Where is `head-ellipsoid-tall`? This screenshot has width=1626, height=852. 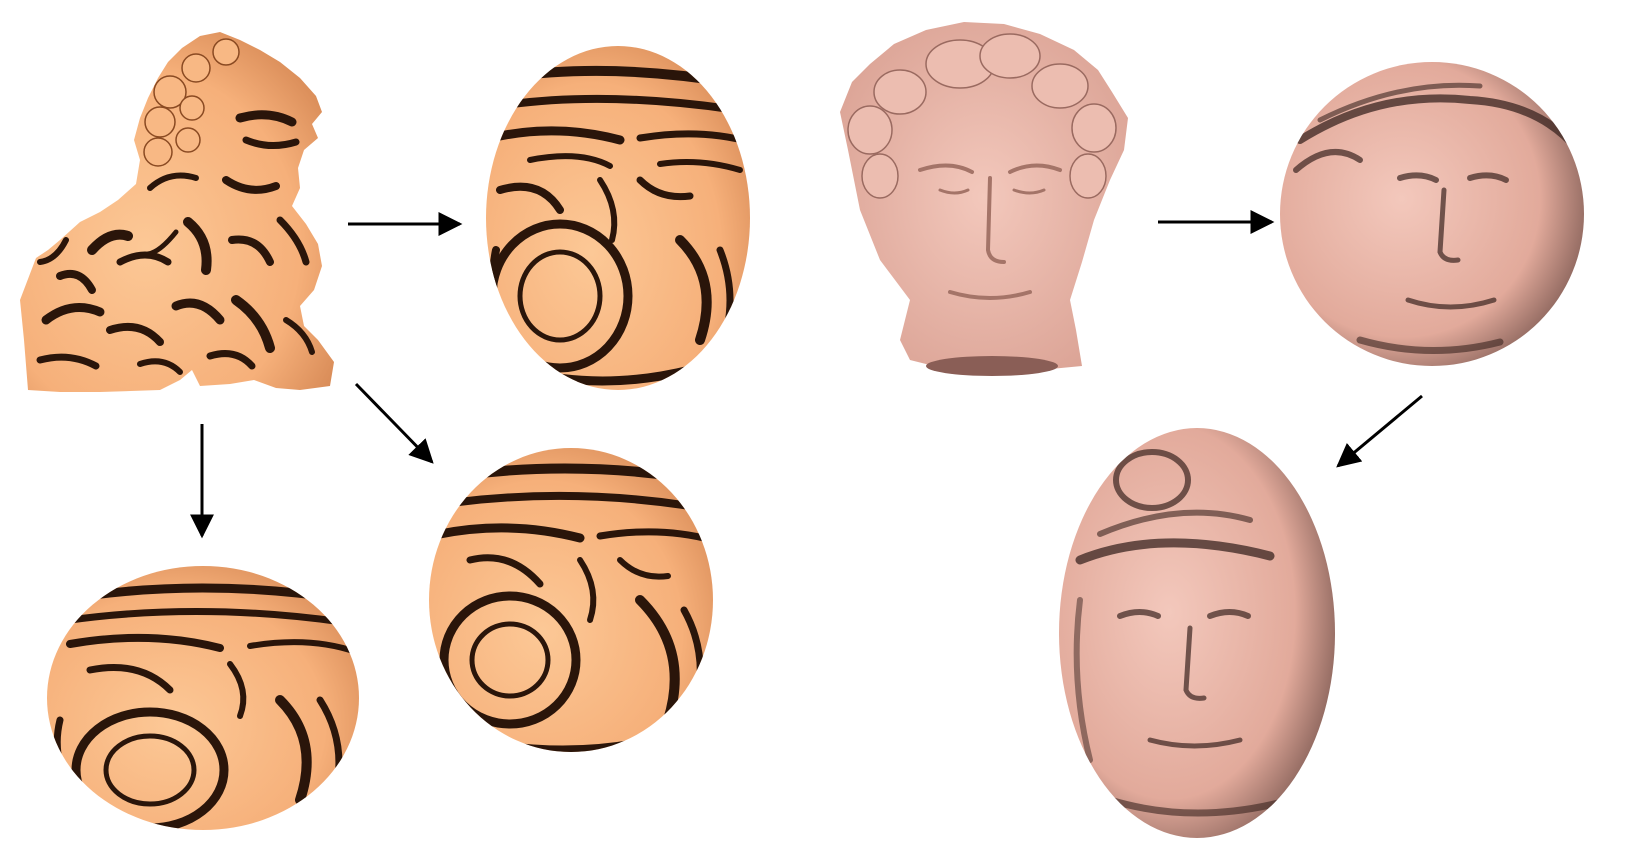
head-ellipsoid-tall is located at coordinates (1197, 633).